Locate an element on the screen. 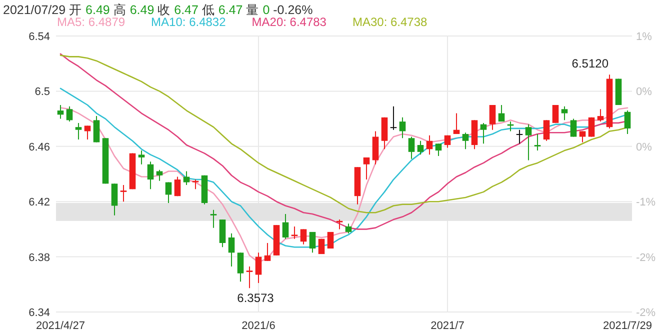 Image resolution: width=660 pixels, height=333 pixels. y-tick-label: 6.5 is located at coordinates (42, 92).